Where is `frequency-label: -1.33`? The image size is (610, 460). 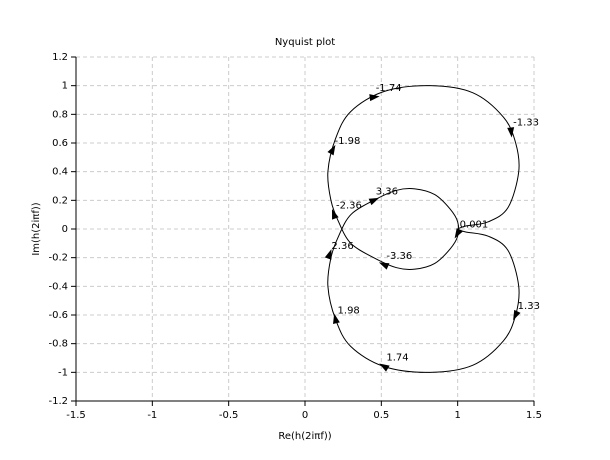
frequency-label: -1.33 is located at coordinates (526, 123).